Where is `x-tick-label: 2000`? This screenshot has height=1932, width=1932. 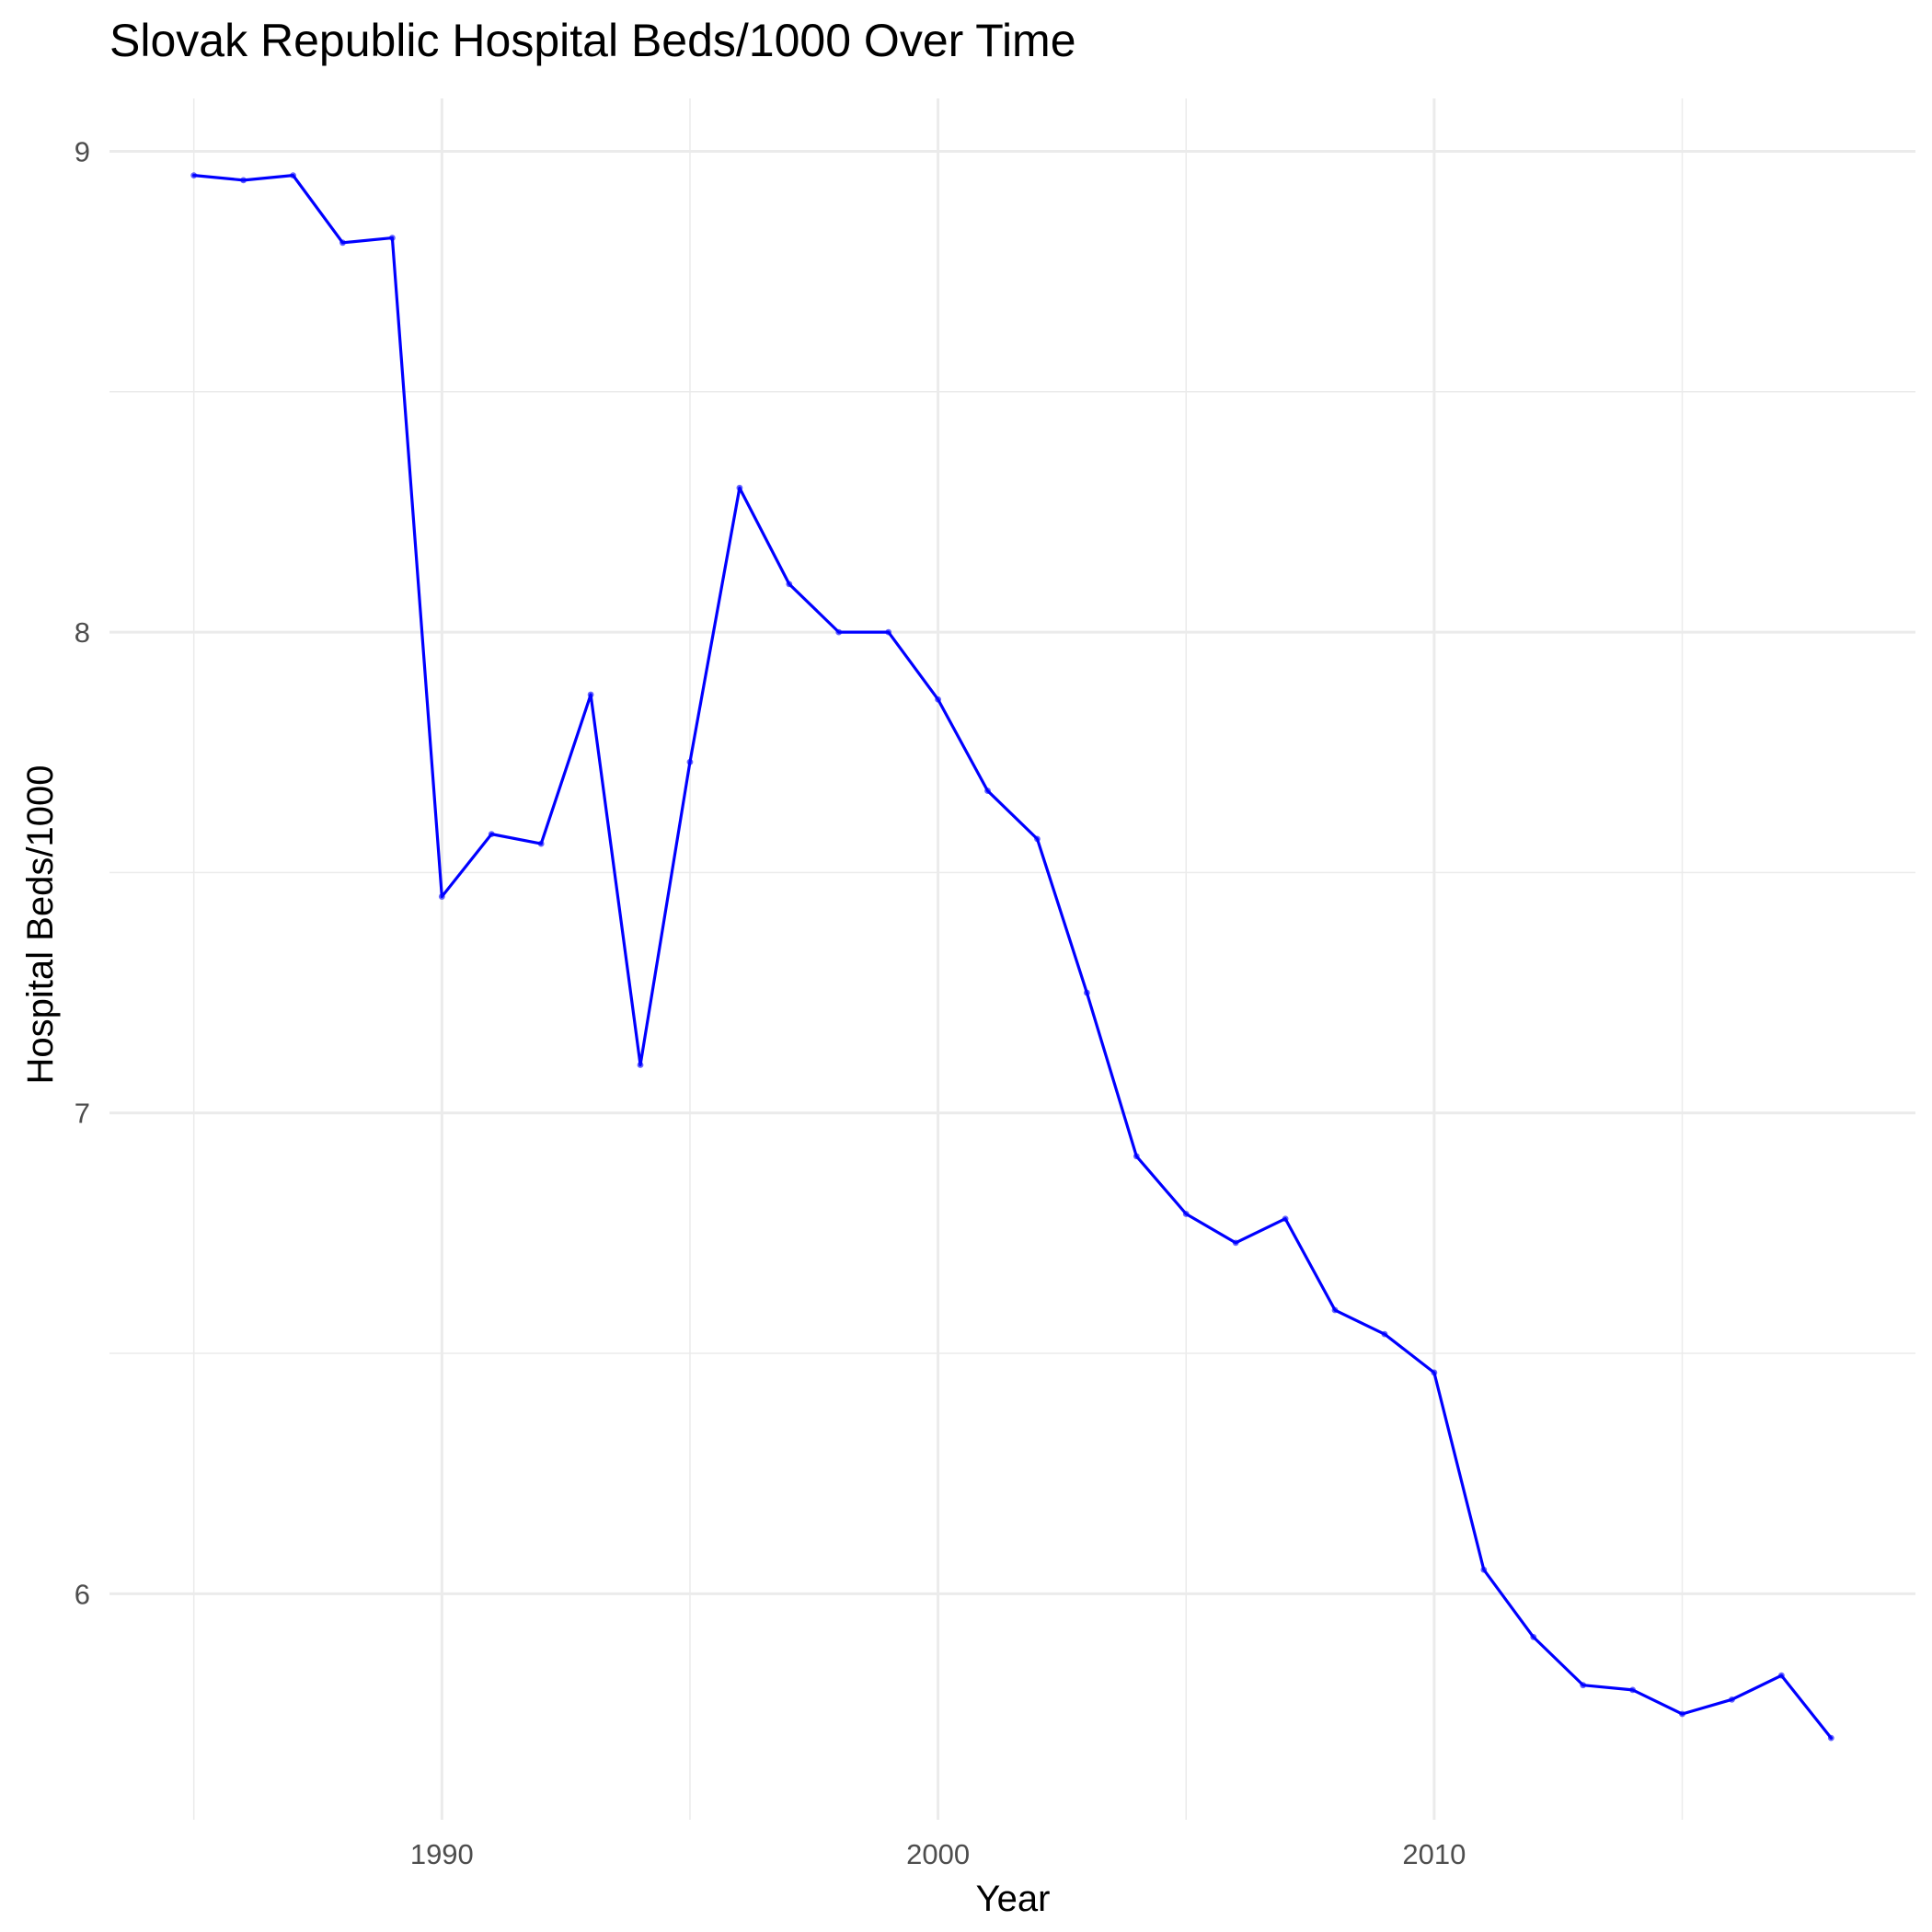
x-tick-label: 2000 is located at coordinates (938, 1854).